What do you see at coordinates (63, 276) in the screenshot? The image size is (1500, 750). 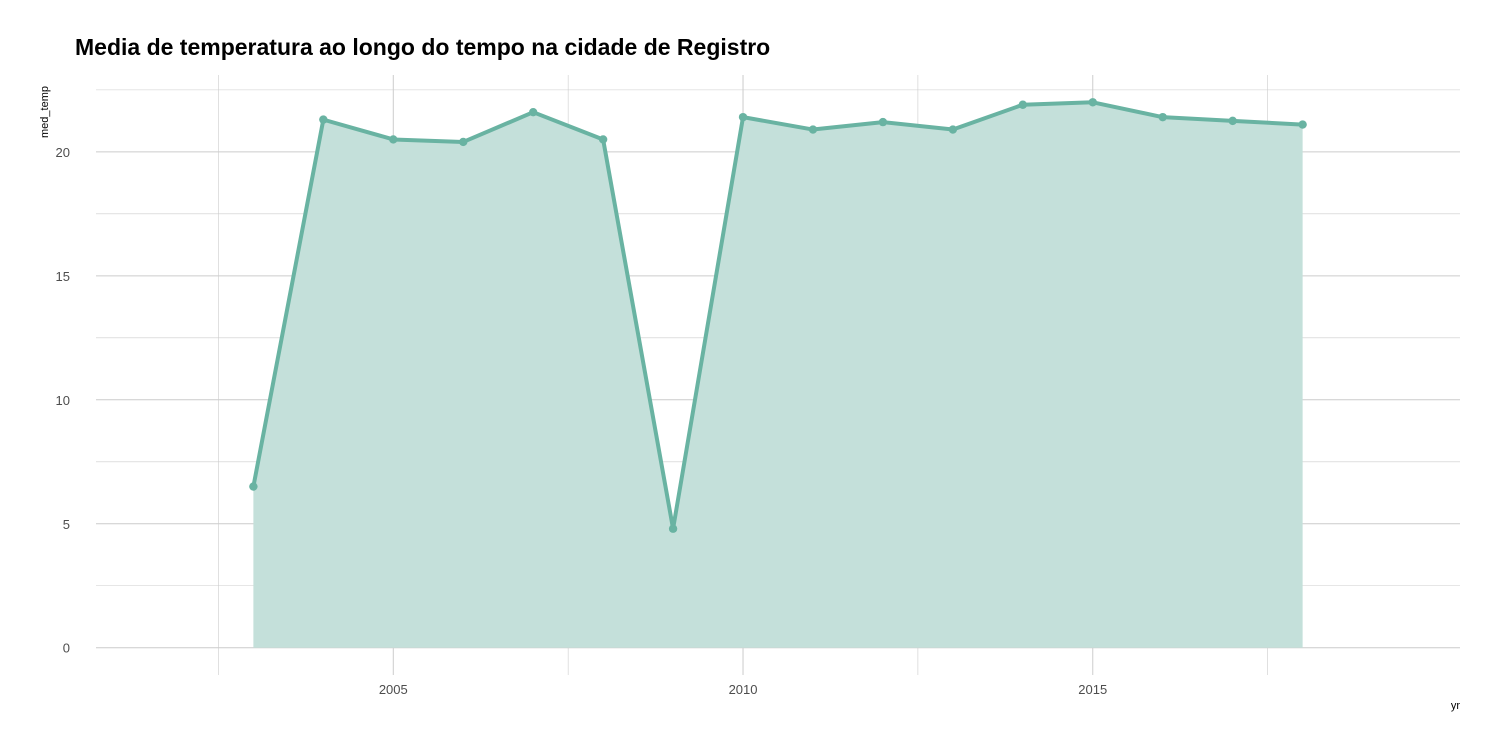 I see `y-tick-label: 15` at bounding box center [63, 276].